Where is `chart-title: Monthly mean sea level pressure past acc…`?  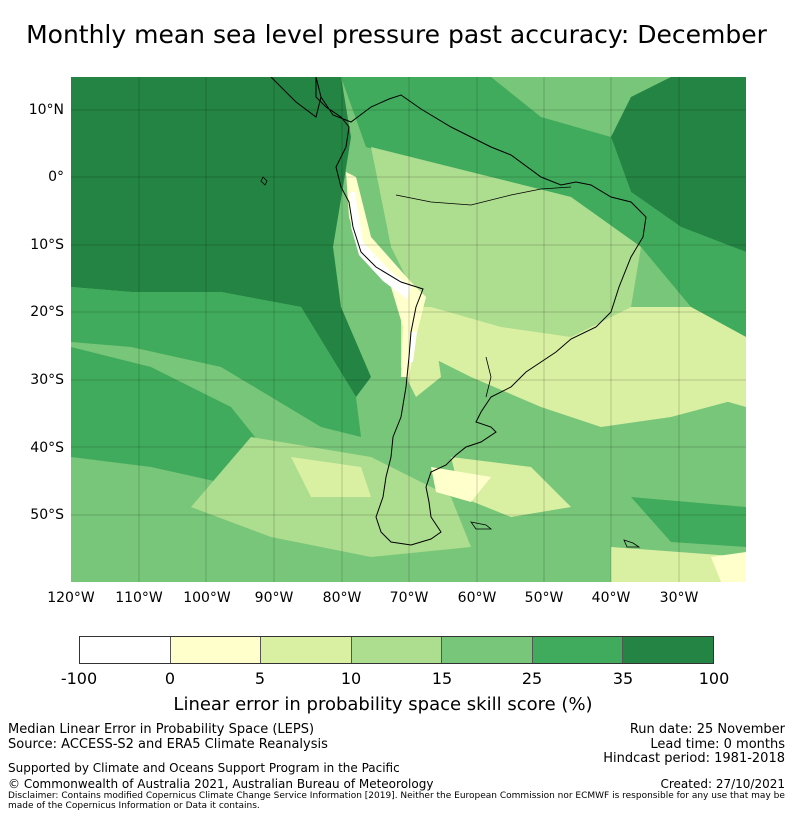 chart-title: Monthly mean sea level pressure past acc… is located at coordinates (396, 34).